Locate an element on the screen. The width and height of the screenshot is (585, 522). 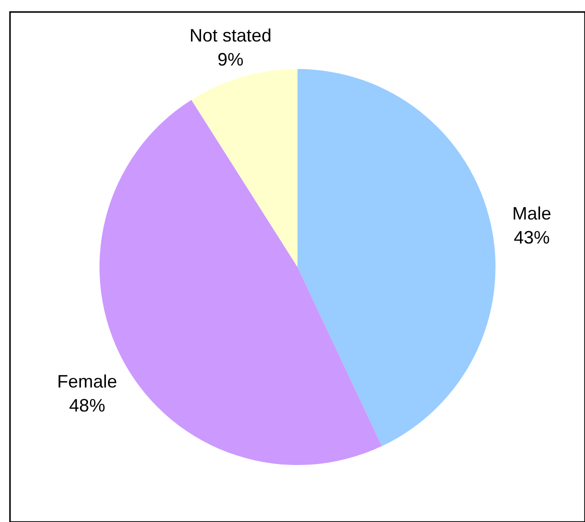
slice-label: Not stated is located at coordinates (231, 36).